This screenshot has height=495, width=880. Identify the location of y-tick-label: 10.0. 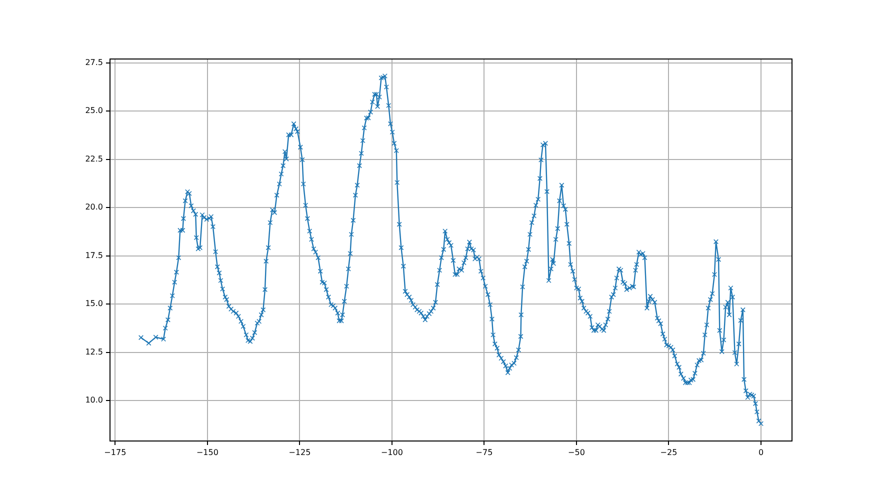
(94, 400).